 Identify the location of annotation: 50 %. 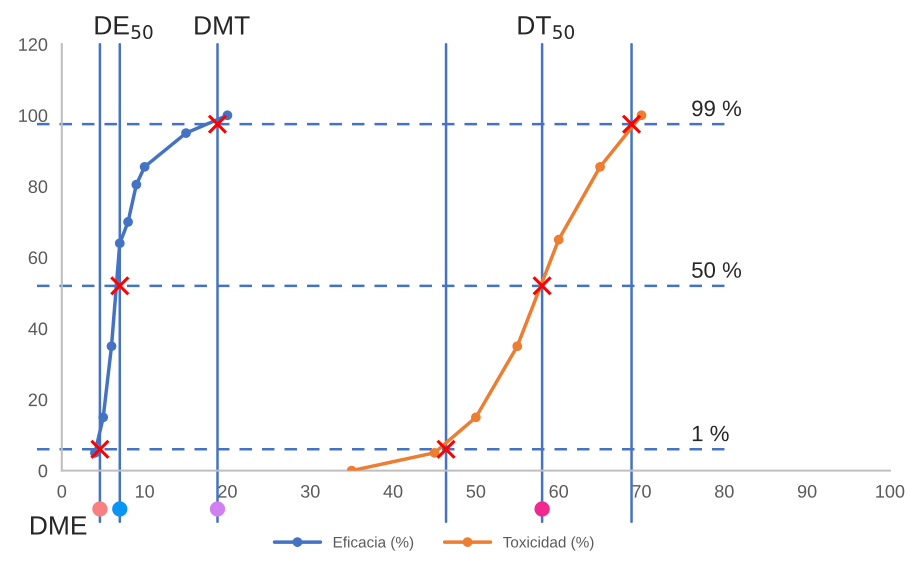
(717, 270).